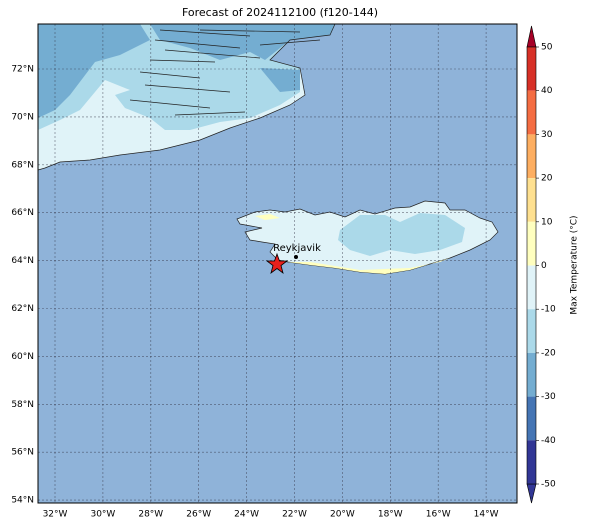 The width and height of the screenshot is (591, 528). I want to click on lat-label: 66°N, so click(22, 213).